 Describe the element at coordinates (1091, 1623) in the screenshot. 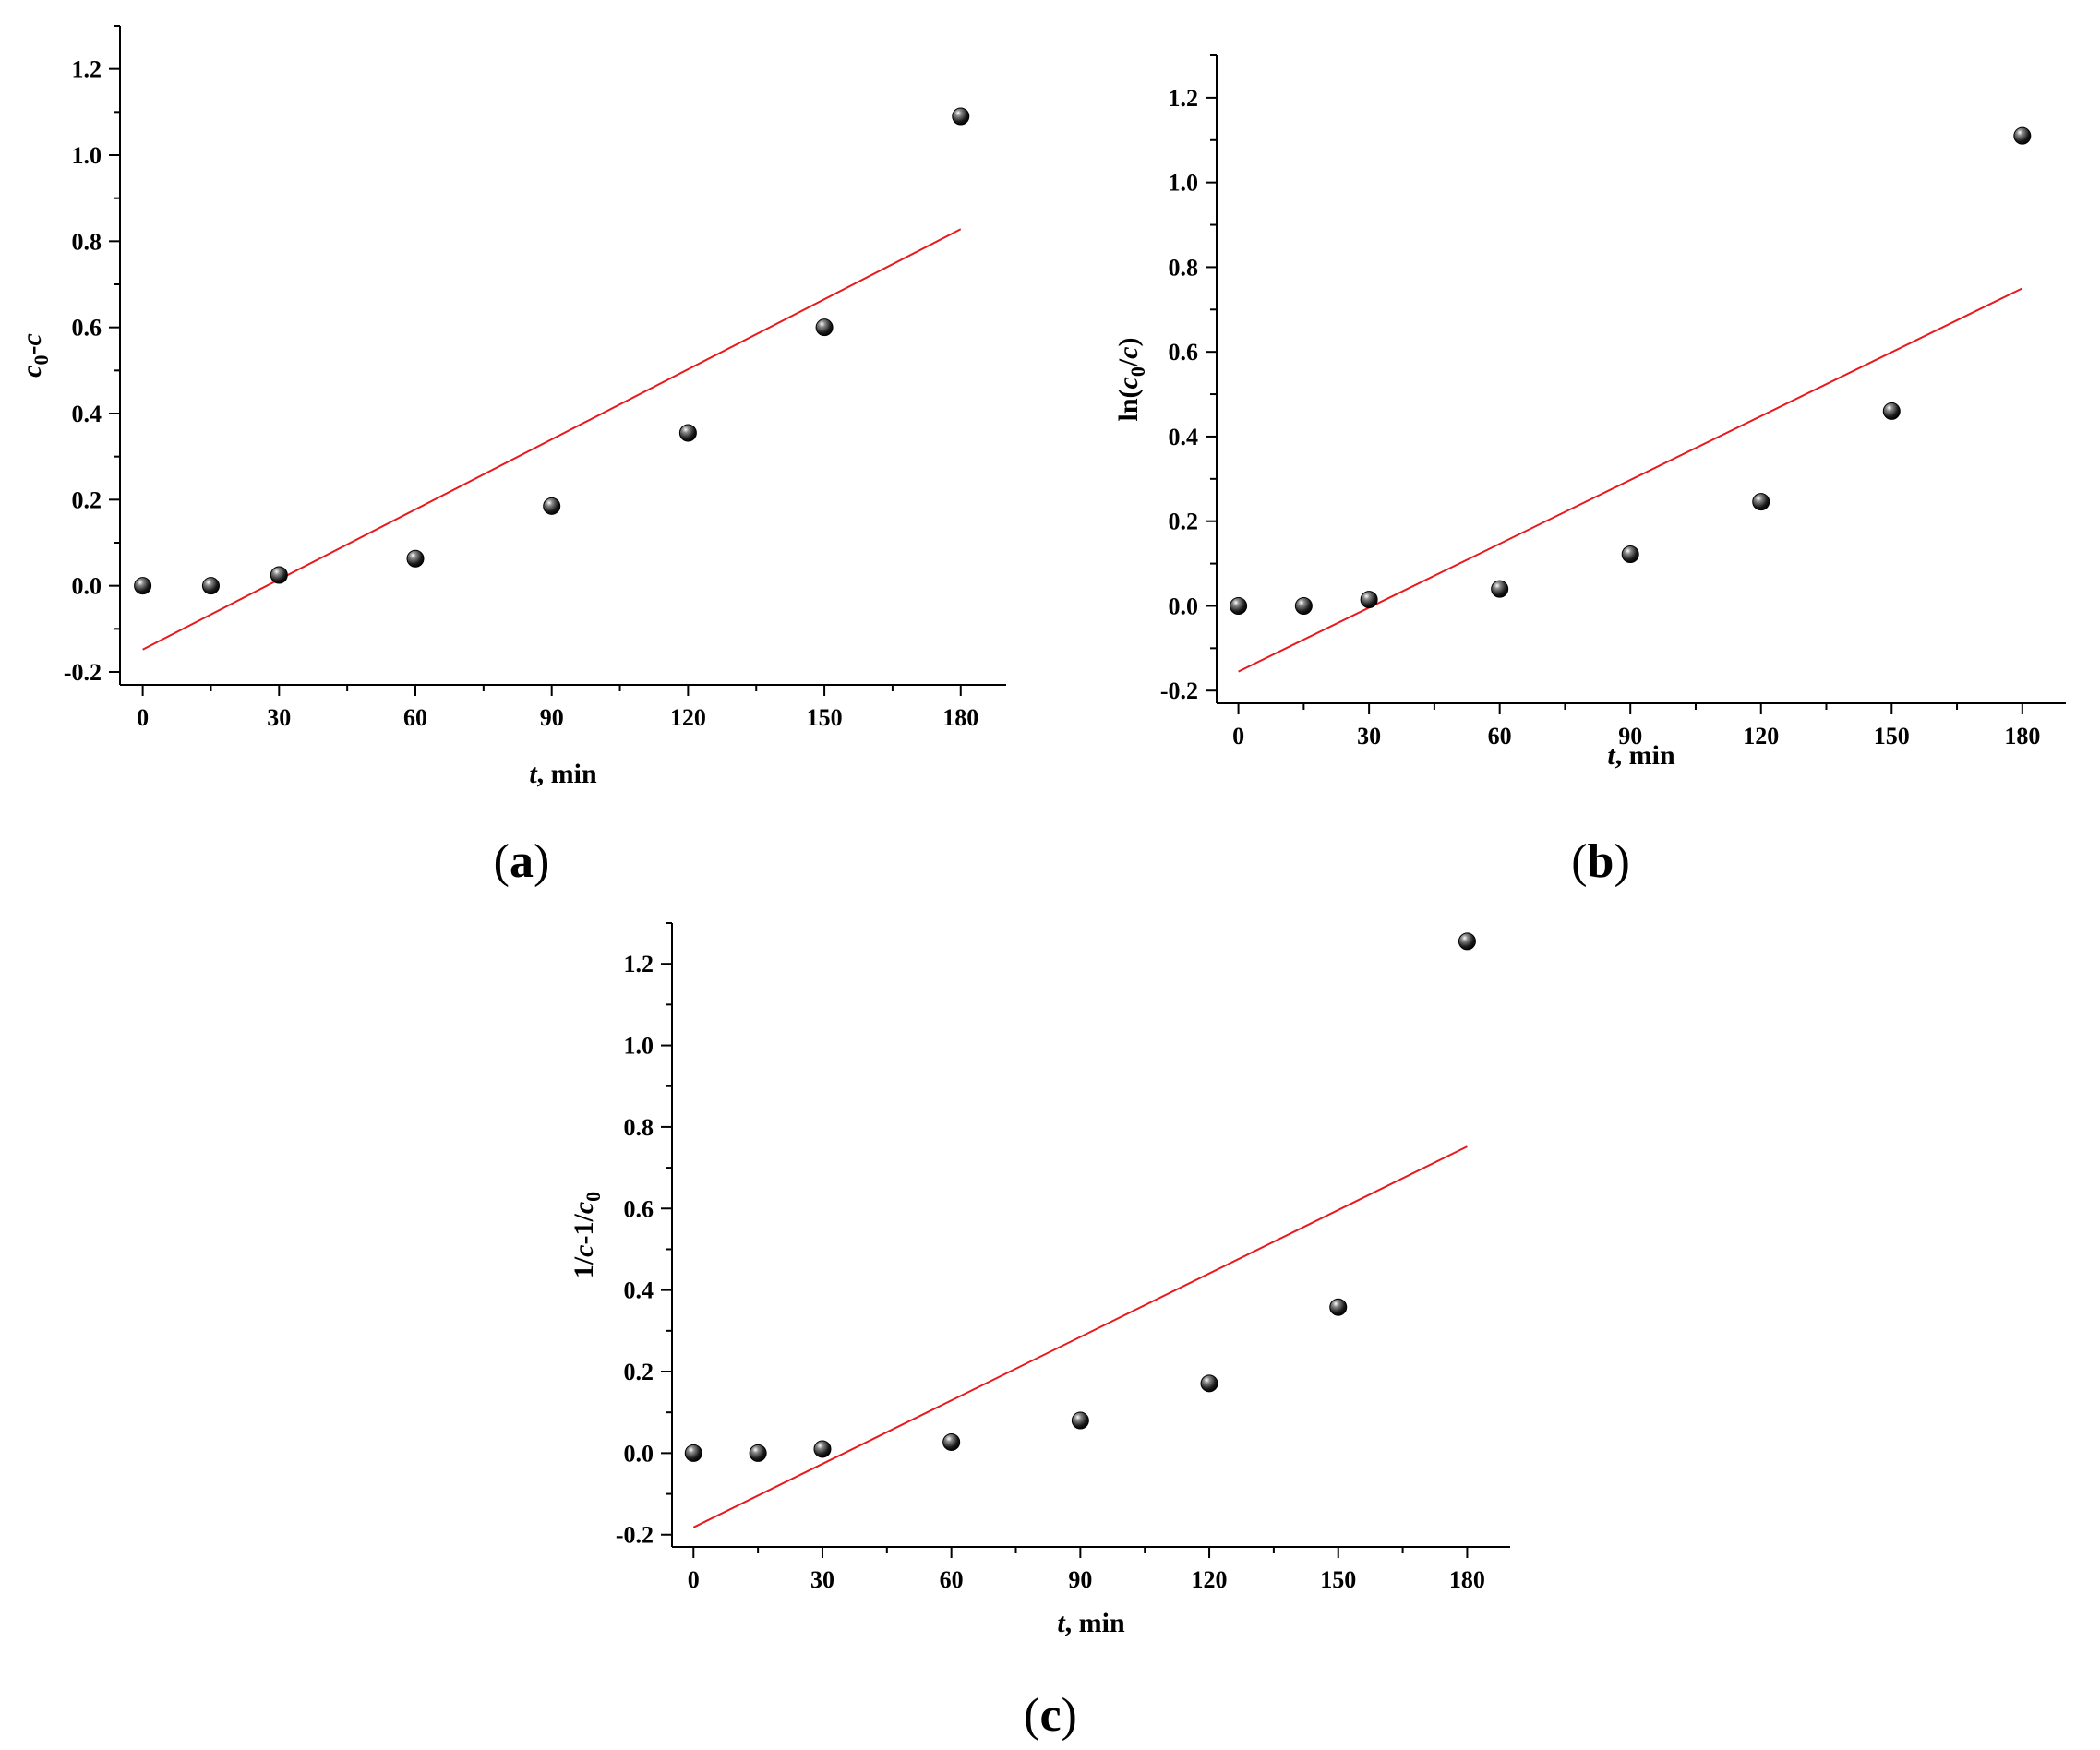

I see `chart-c-x-axis-title: t, min` at that location.